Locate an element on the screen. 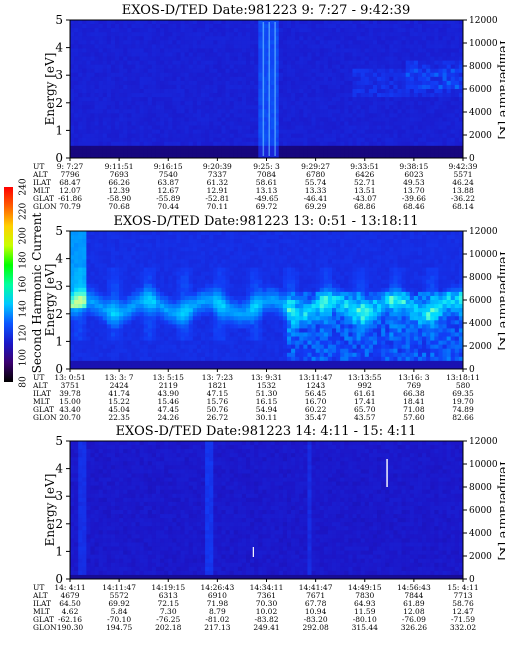 This screenshot has width=505, height=653. ephemeris-cell: 68.86 is located at coordinates (365, 206).